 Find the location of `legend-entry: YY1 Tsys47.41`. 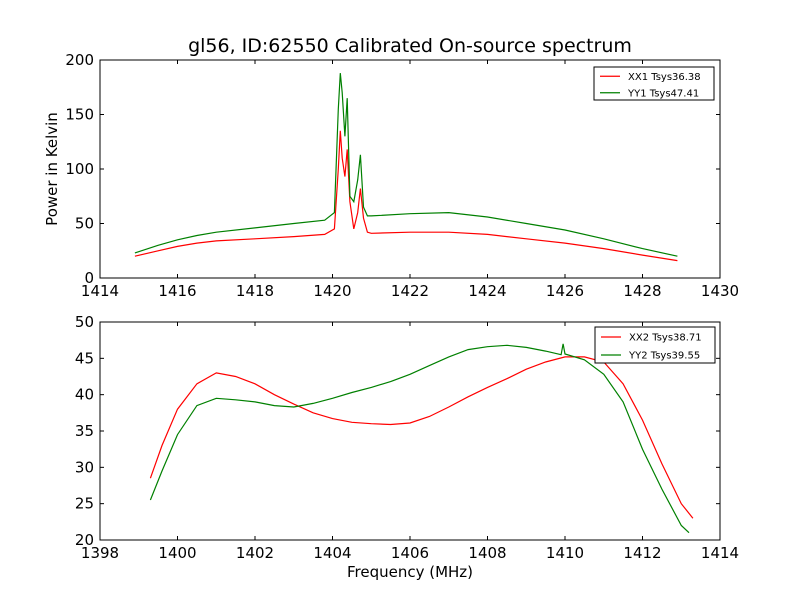

legend-entry: YY1 Tsys47.41 is located at coordinates (663, 93).